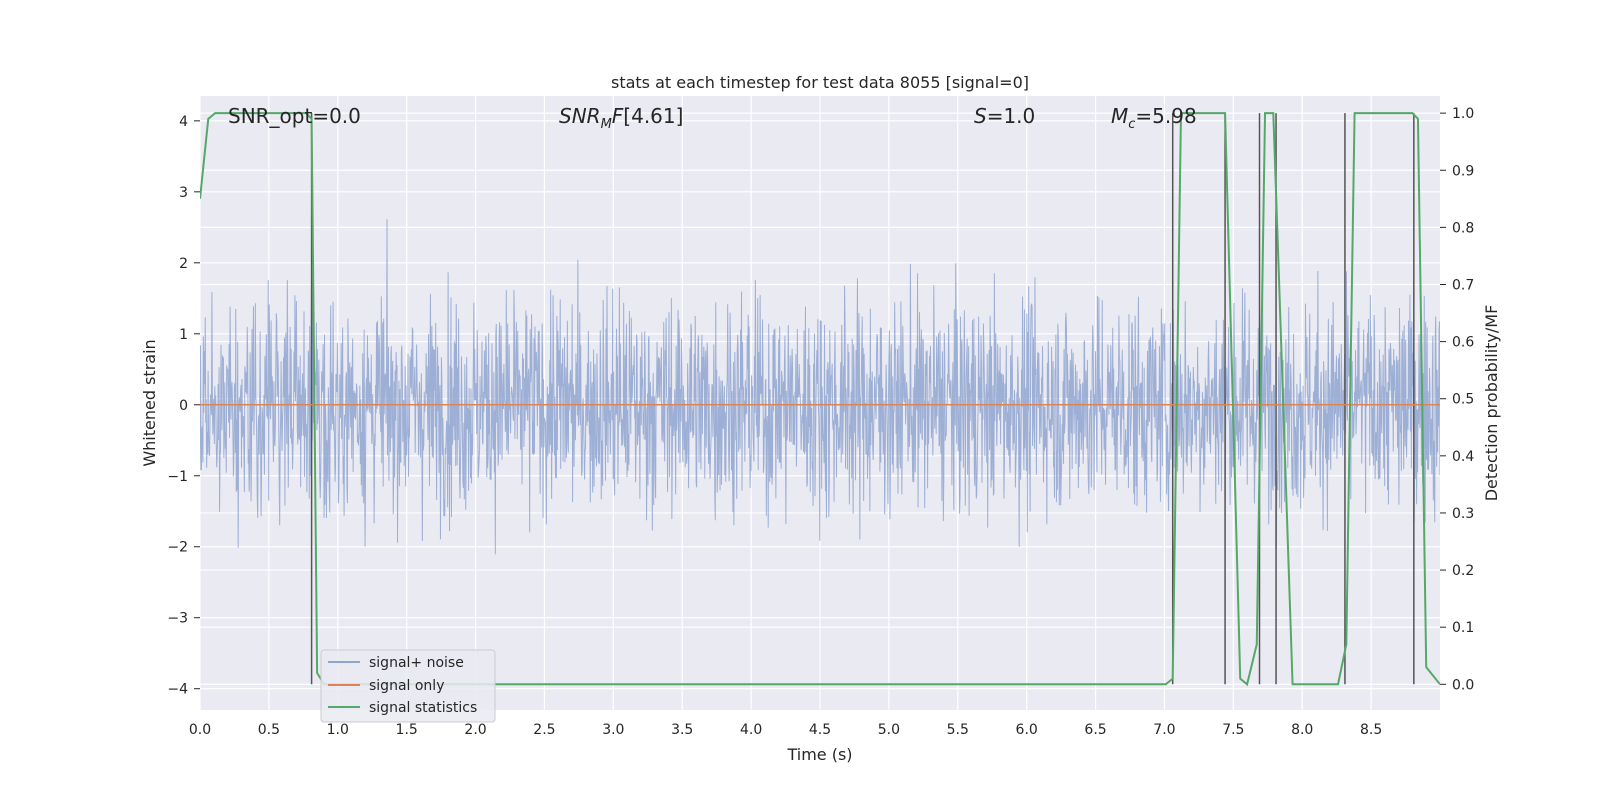 The width and height of the screenshot is (1600, 800). Describe the element at coordinates (1463, 685) in the screenshot. I see `y2-tick-label: 0.0` at that location.